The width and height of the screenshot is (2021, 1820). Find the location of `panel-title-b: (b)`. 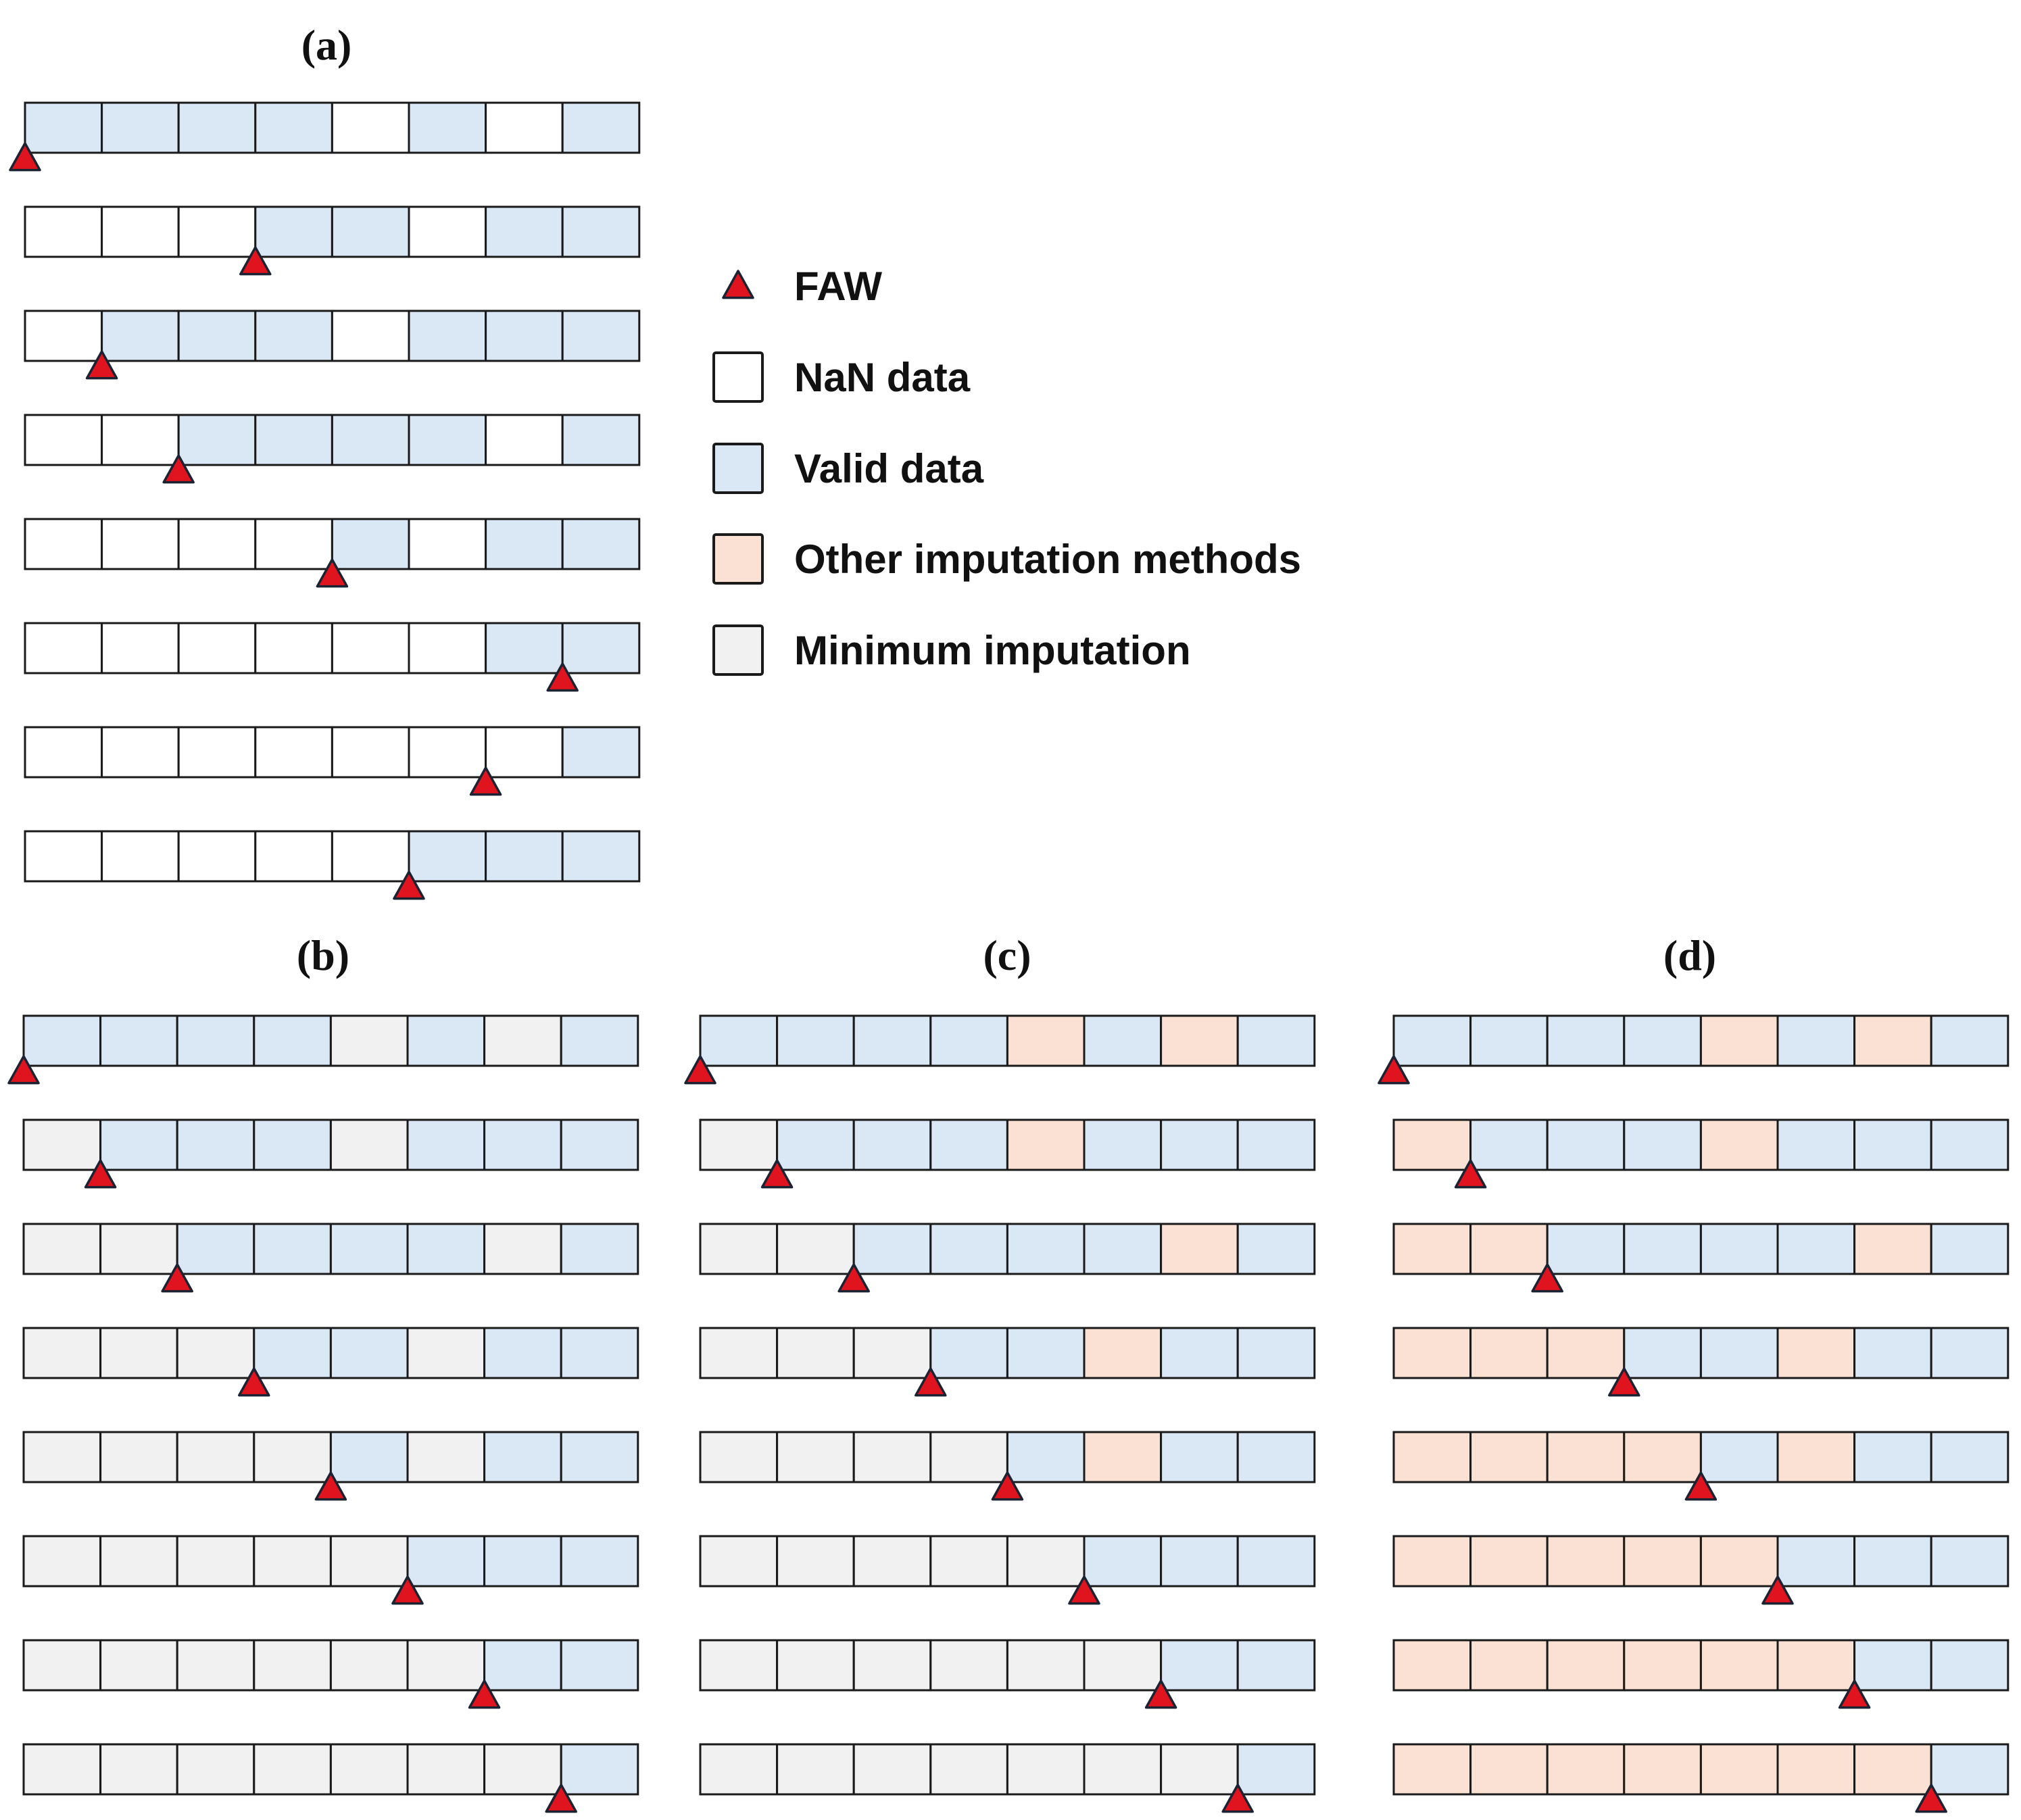

panel-title-b: (b) is located at coordinates (323, 955).